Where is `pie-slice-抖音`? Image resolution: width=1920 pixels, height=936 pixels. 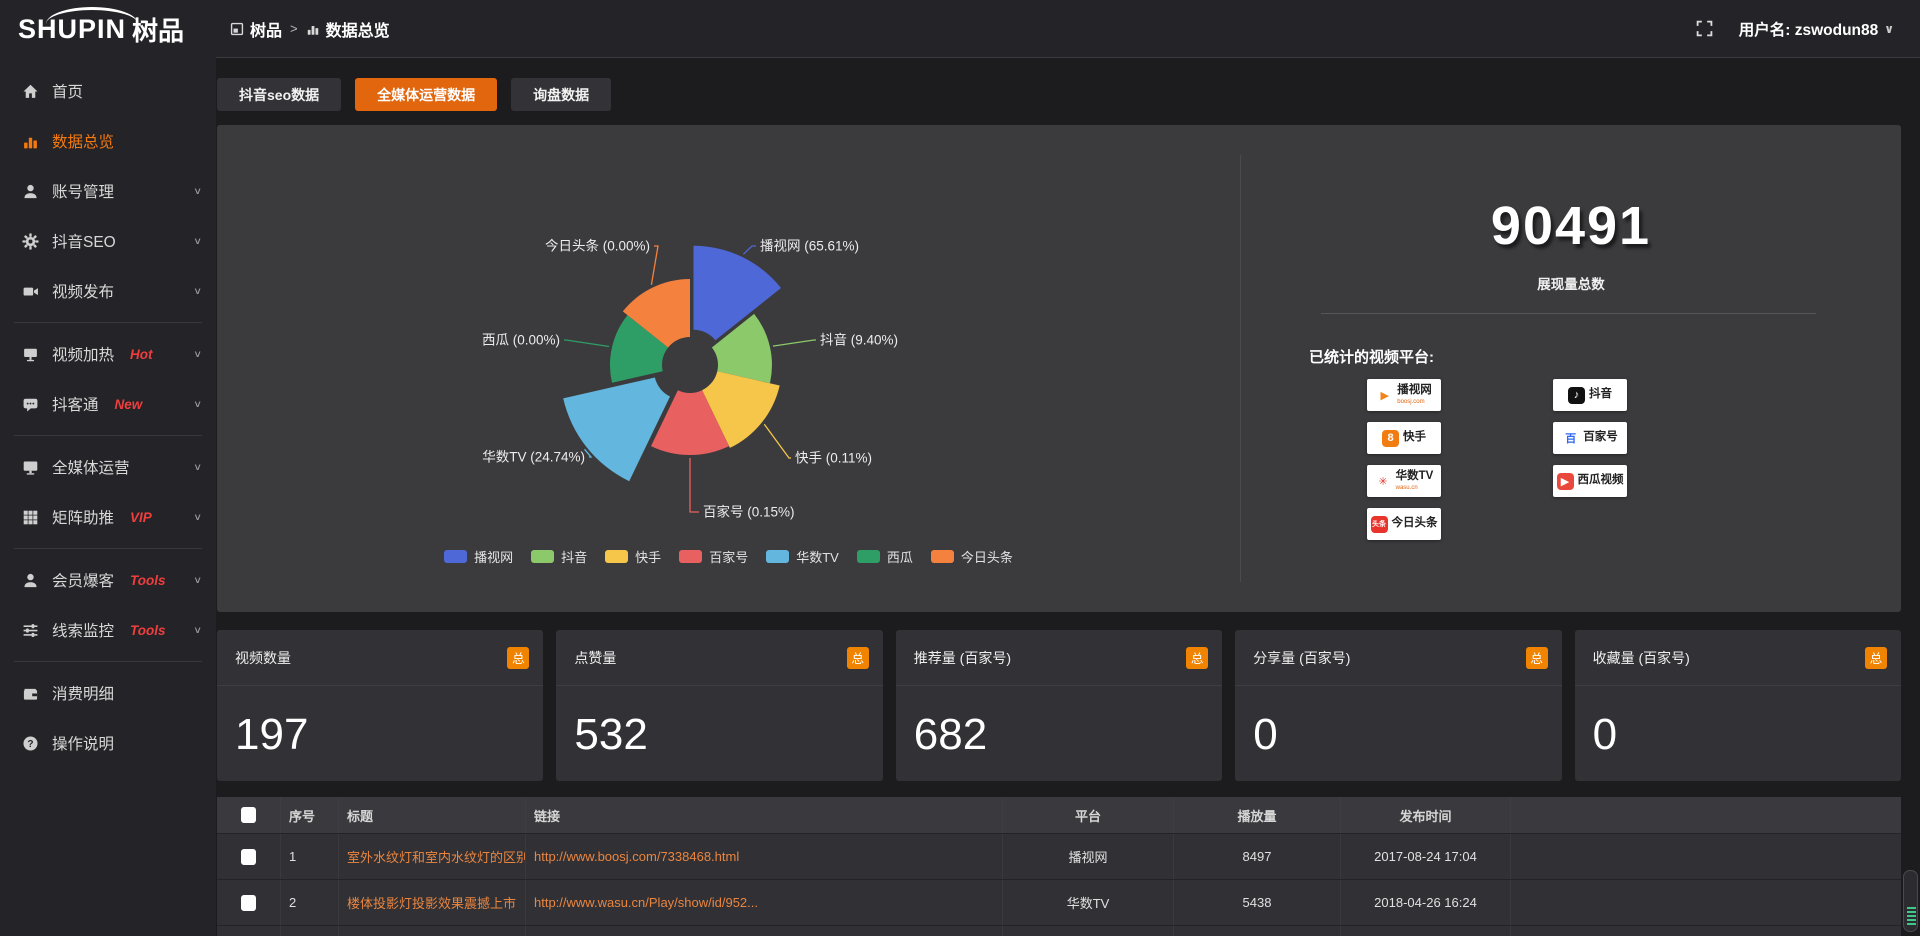 pie-slice-抖音 is located at coordinates (741, 348).